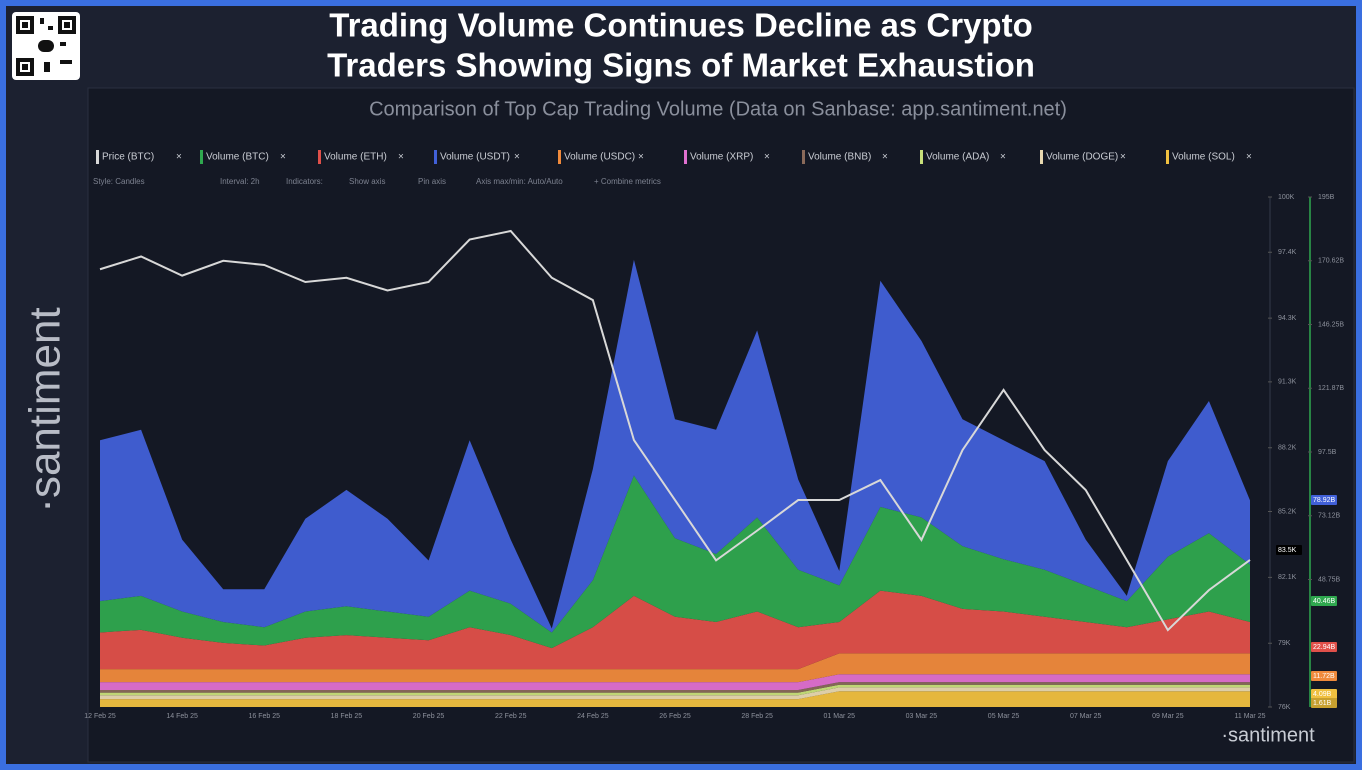 This screenshot has height=770, width=1362. What do you see at coordinates (367, 181) in the screenshot?
I see `control-label: Show axis` at bounding box center [367, 181].